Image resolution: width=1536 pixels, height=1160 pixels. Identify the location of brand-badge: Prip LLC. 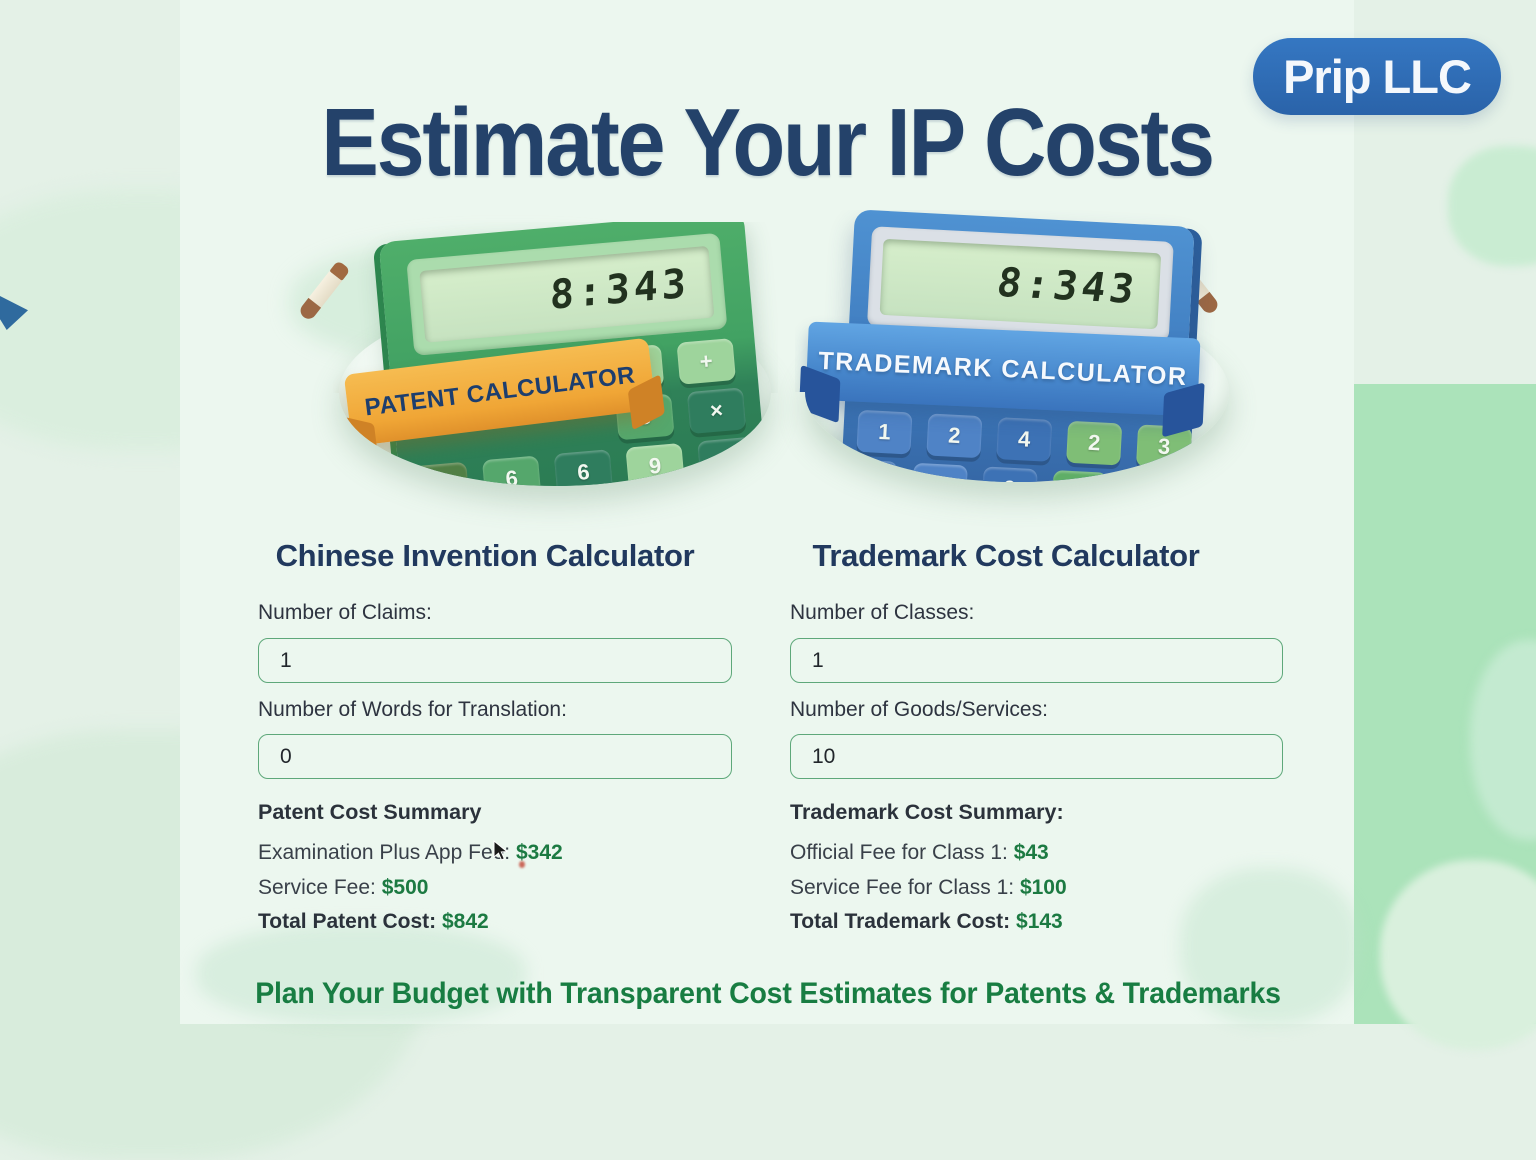
(1377, 76).